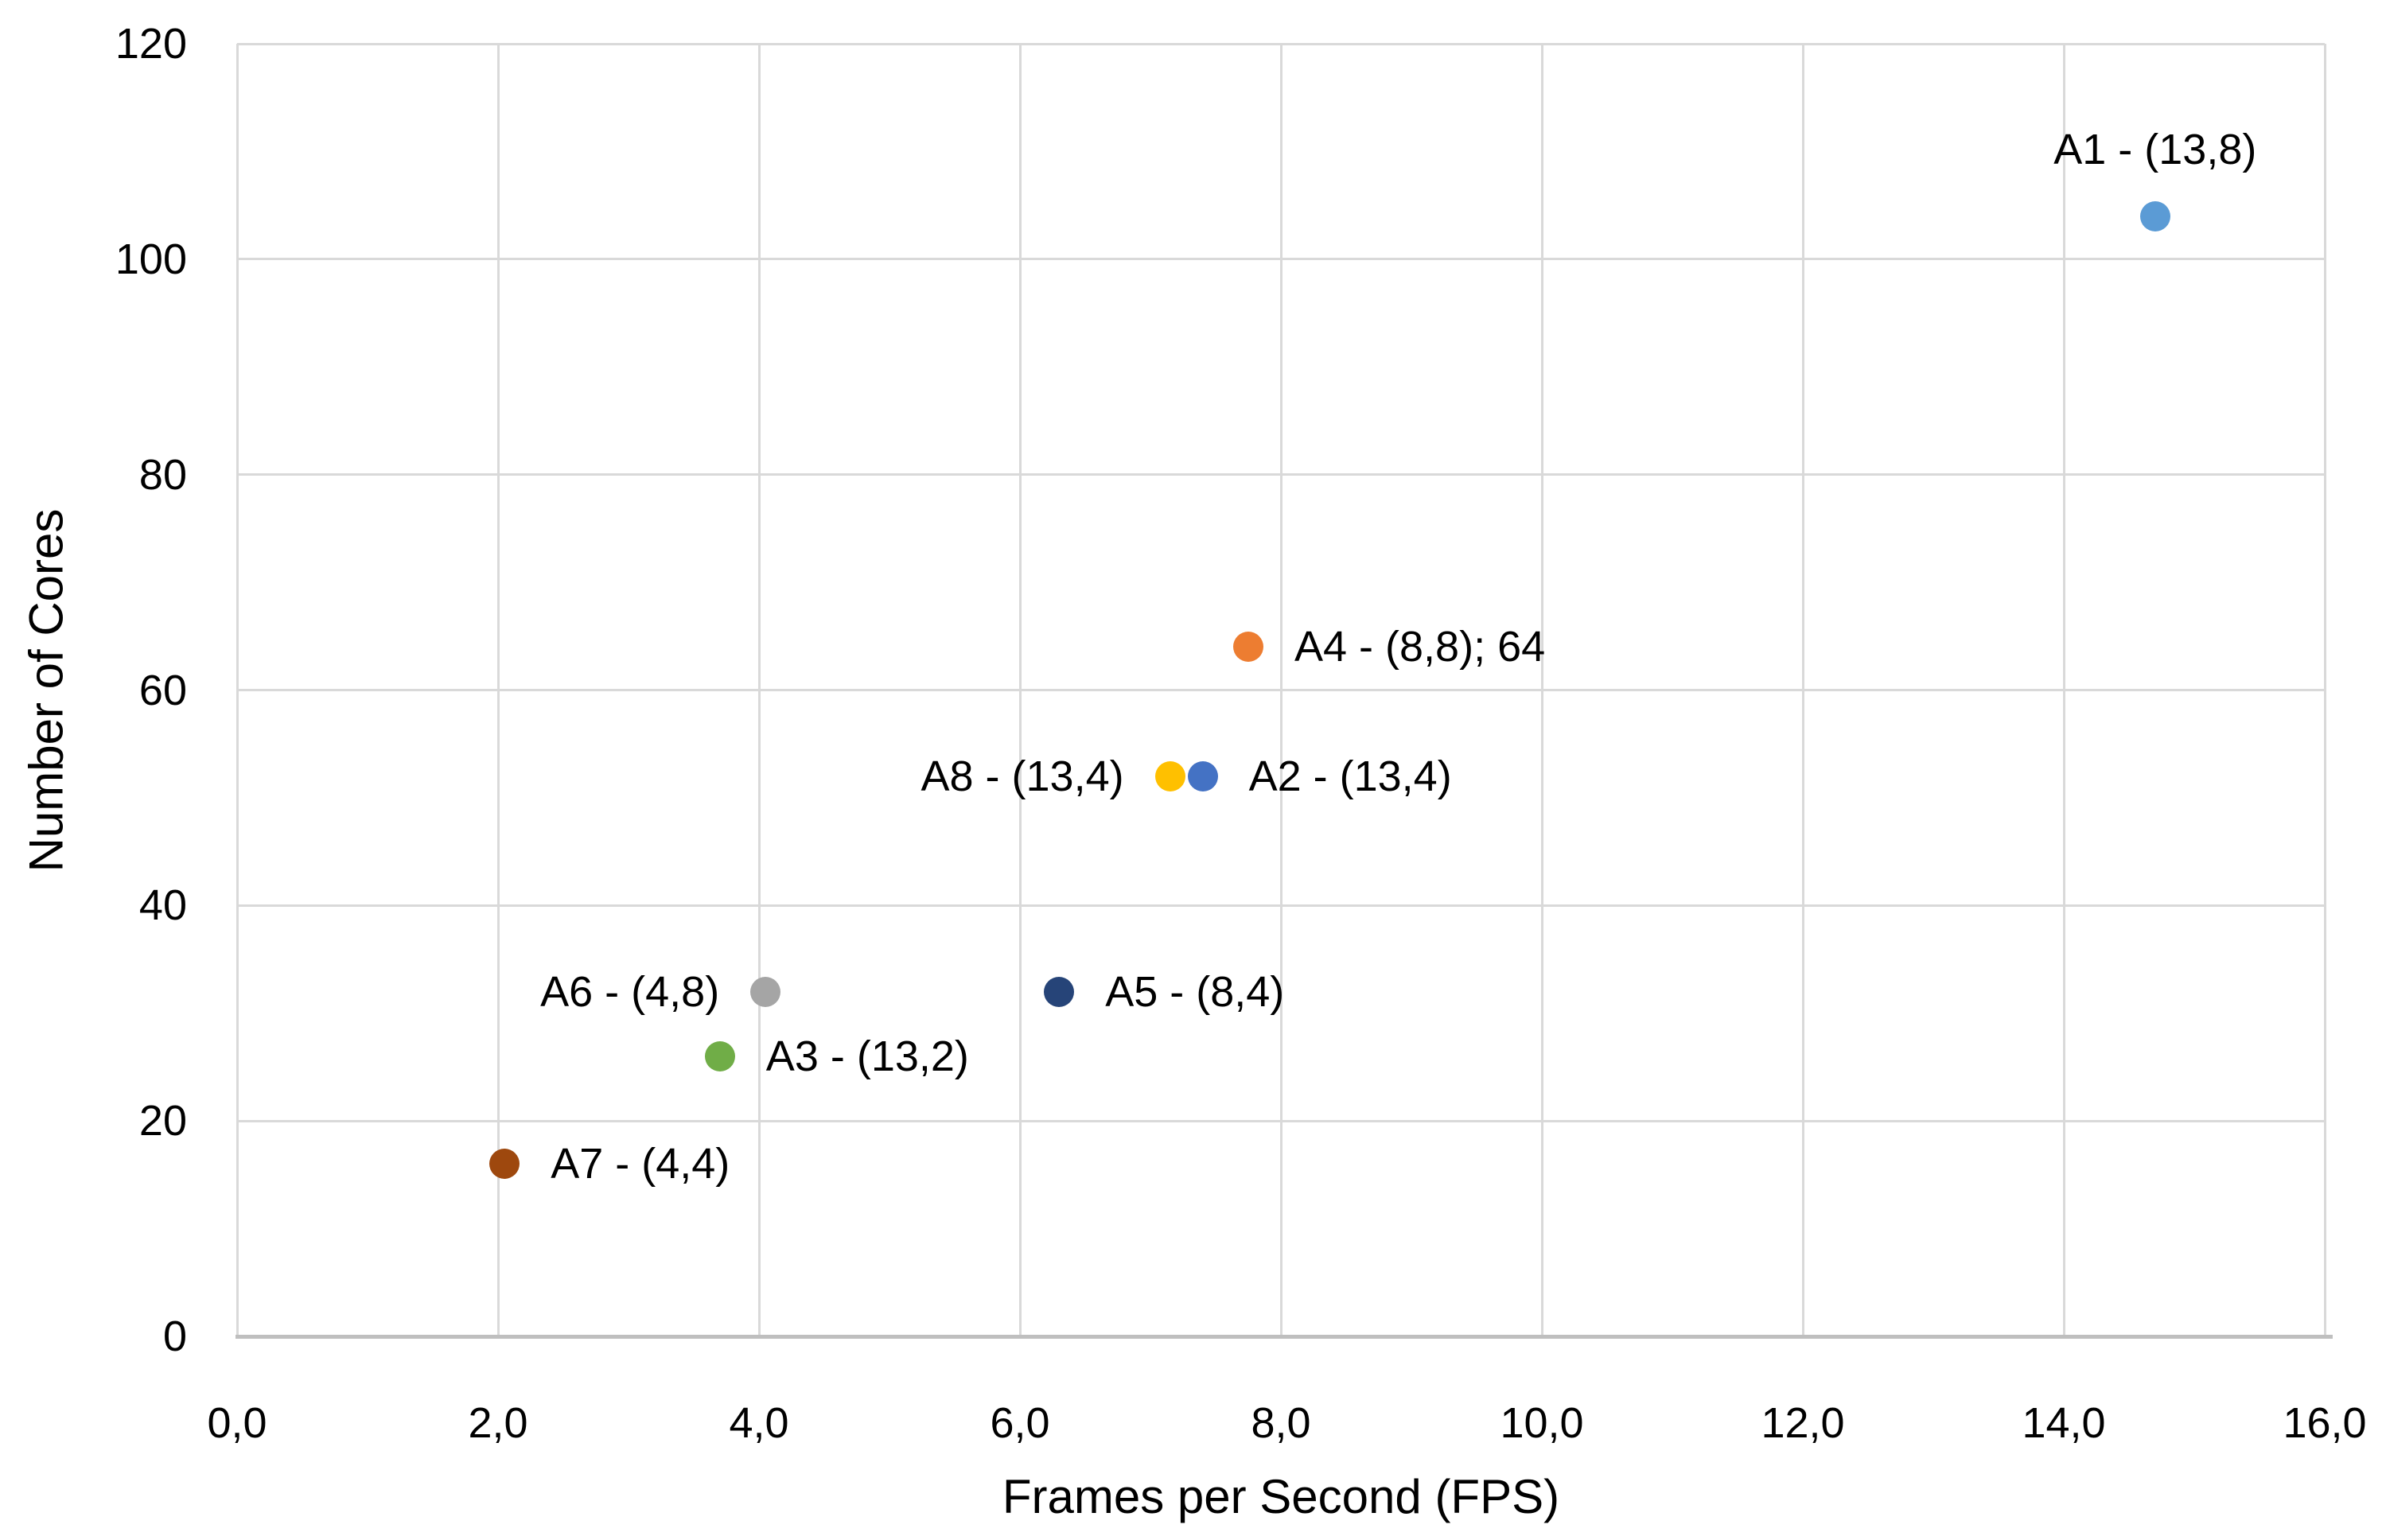 The width and height of the screenshot is (2386, 1540). I want to click on x-tick-label: 12,0, so click(1803, 1423).